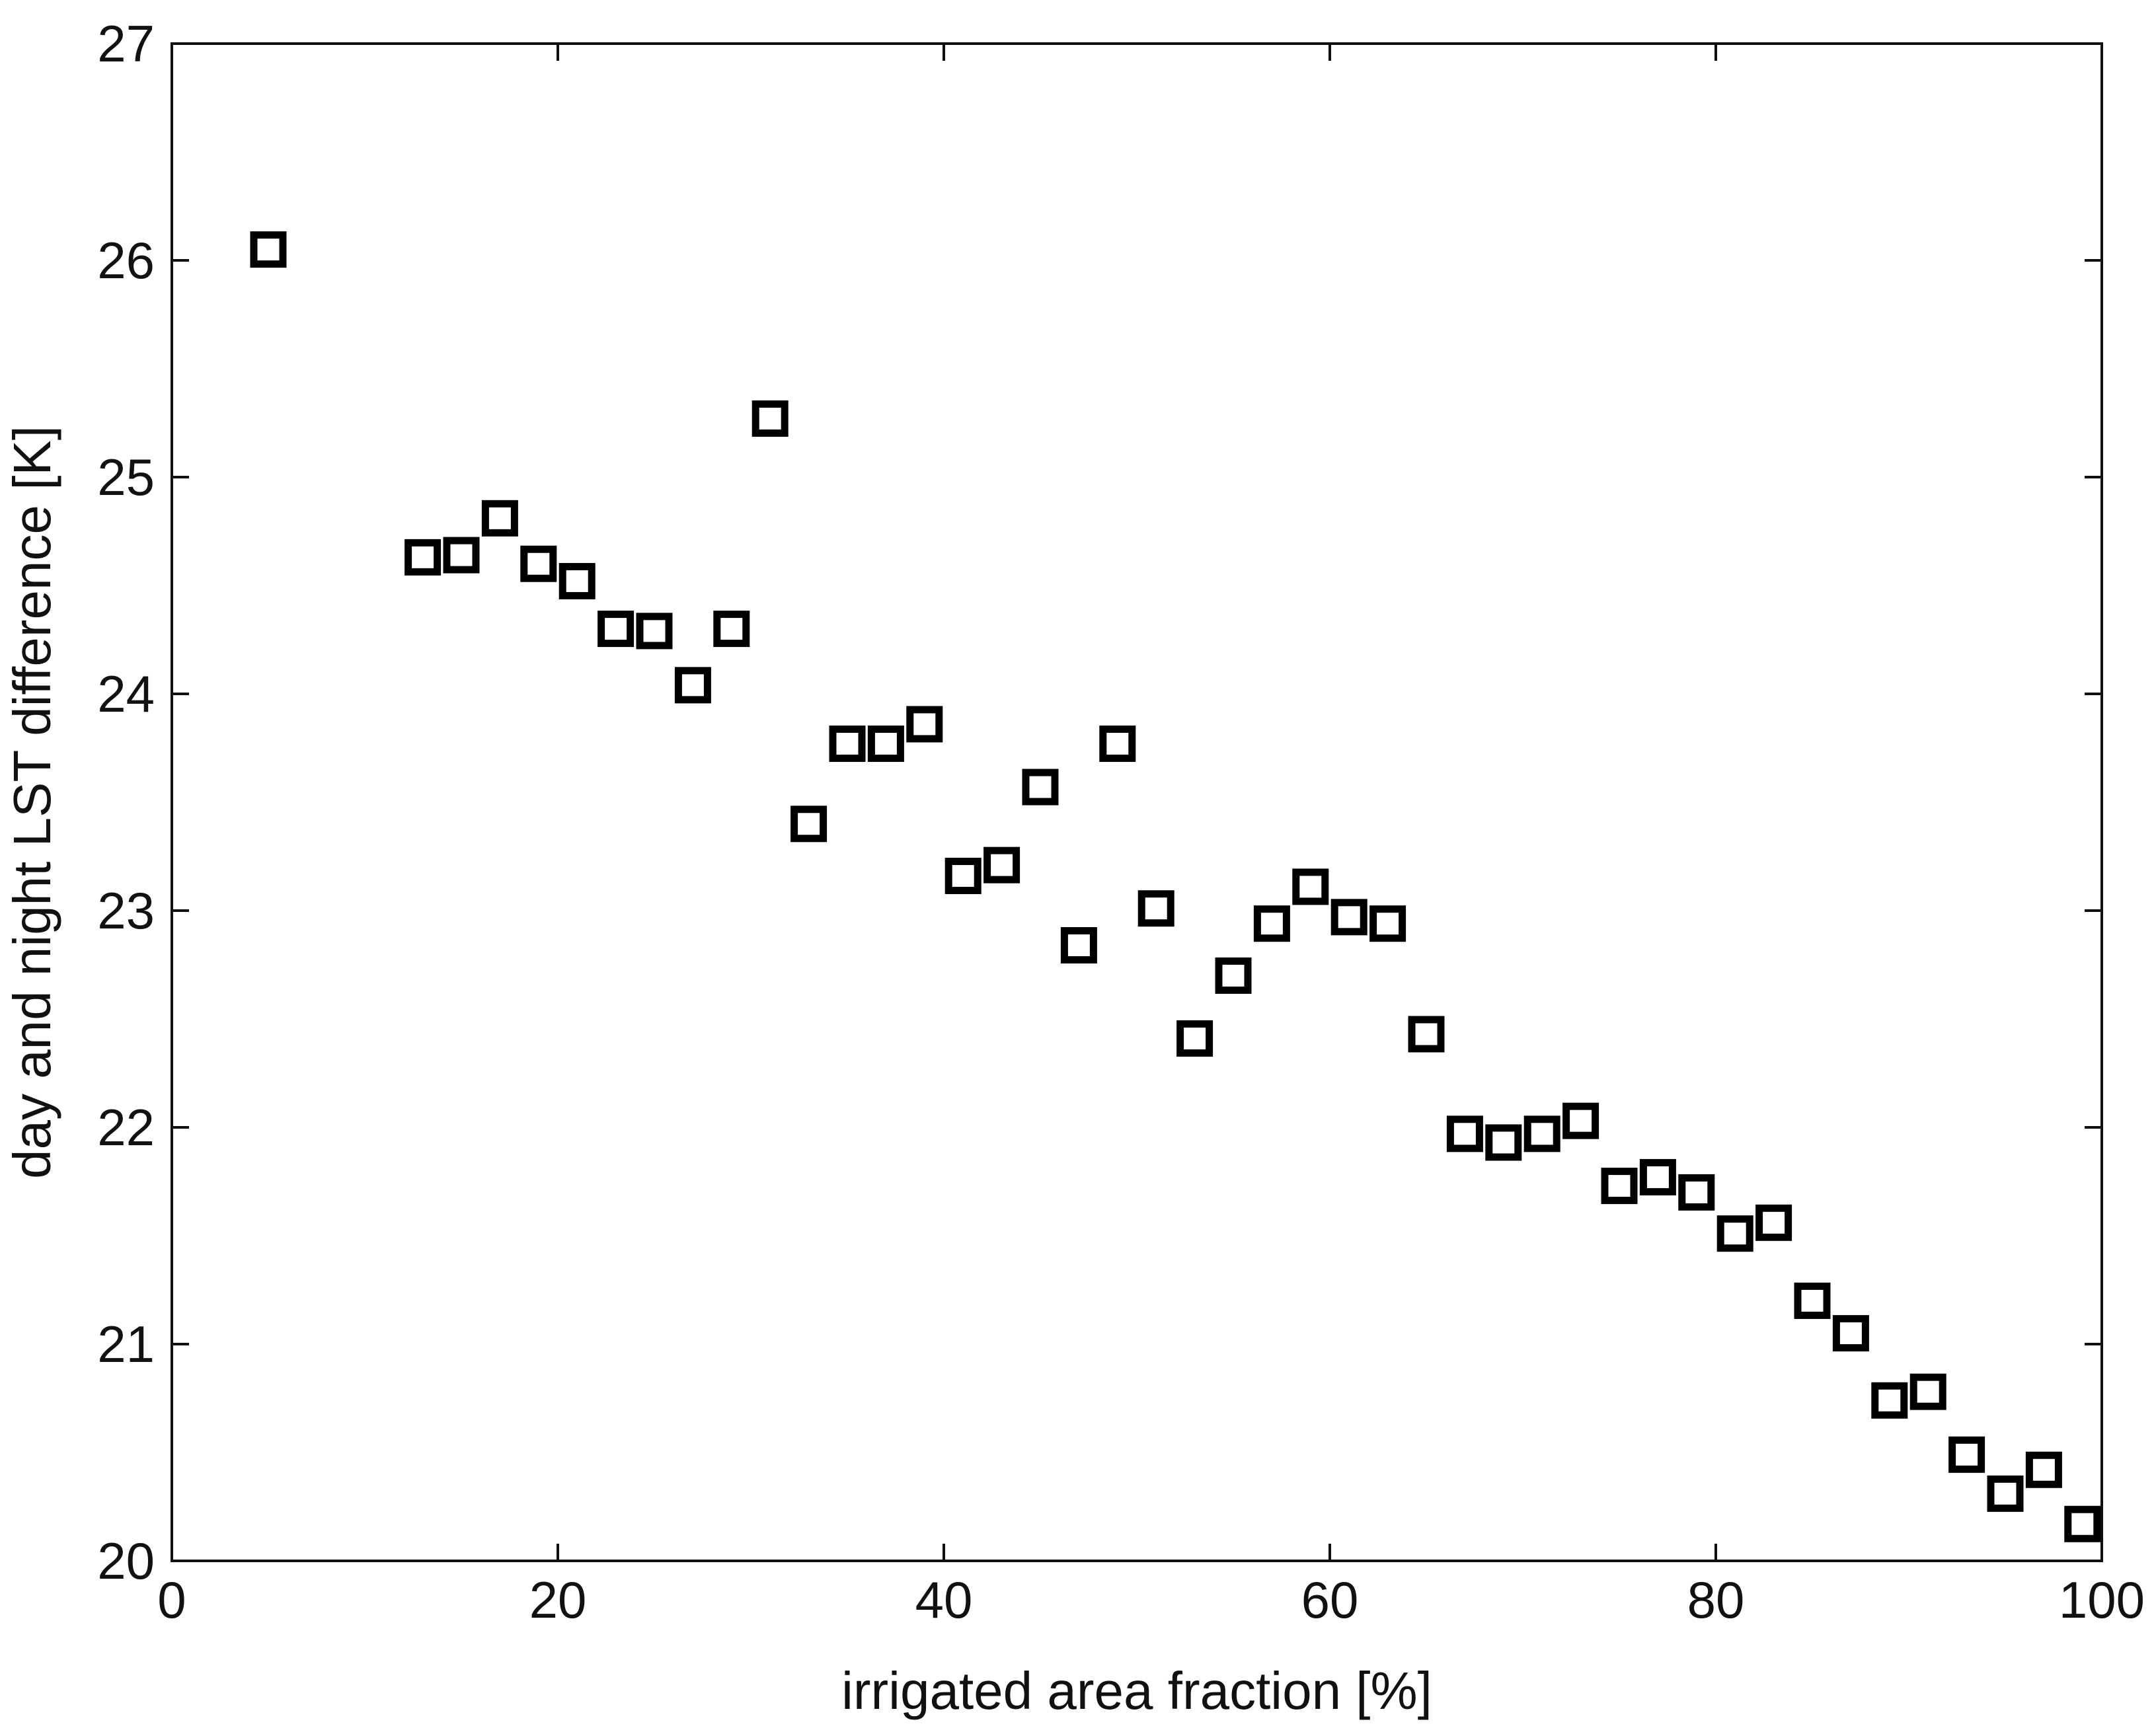  Describe the element at coordinates (126, 1561) in the screenshot. I see `y-tick-label: 20` at that location.